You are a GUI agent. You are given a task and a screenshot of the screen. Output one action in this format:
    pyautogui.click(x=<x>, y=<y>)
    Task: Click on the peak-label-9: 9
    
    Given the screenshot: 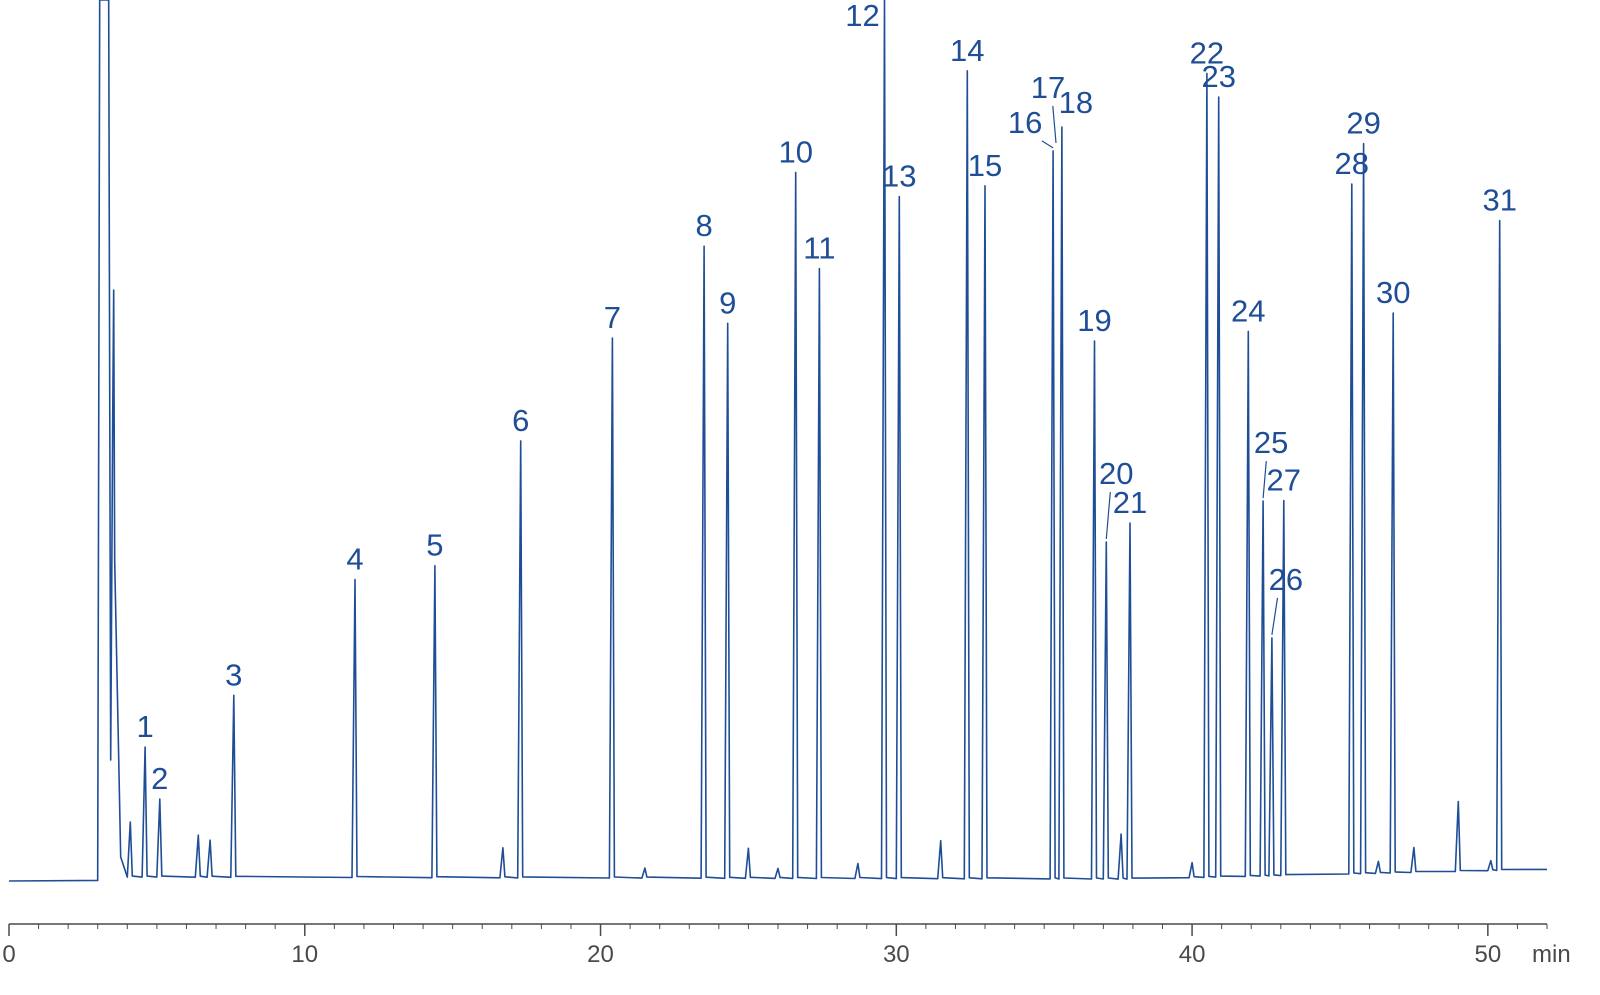 What is the action you would take?
    pyautogui.click(x=727, y=302)
    